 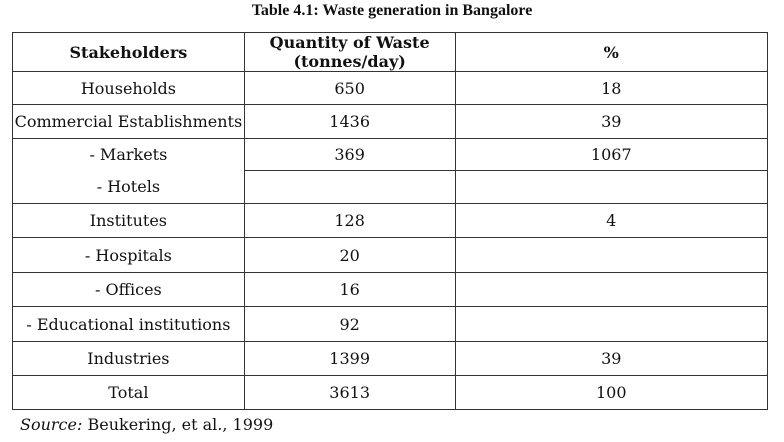 What do you see at coordinates (611, 52) in the screenshot?
I see `header-percent: %` at bounding box center [611, 52].